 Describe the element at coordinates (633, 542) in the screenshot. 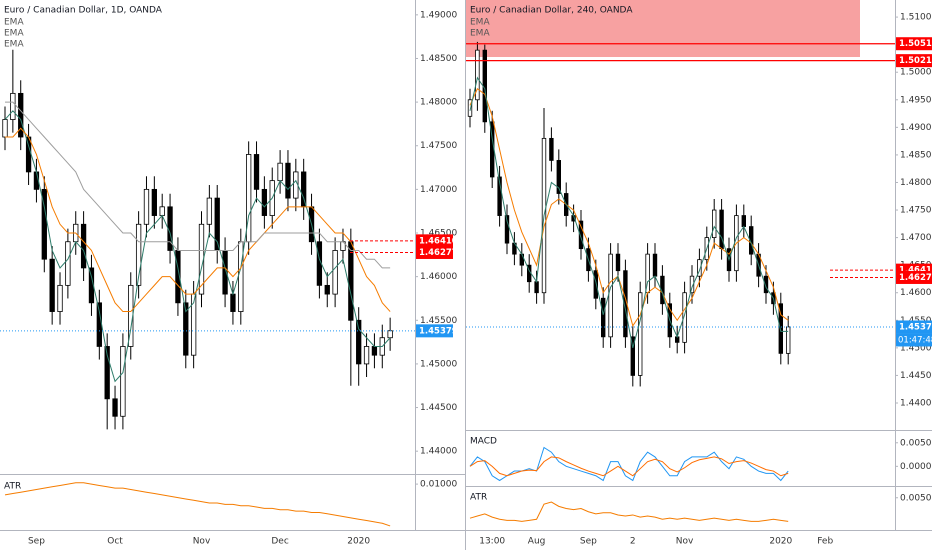

I see `x-tick-label: 2` at that location.